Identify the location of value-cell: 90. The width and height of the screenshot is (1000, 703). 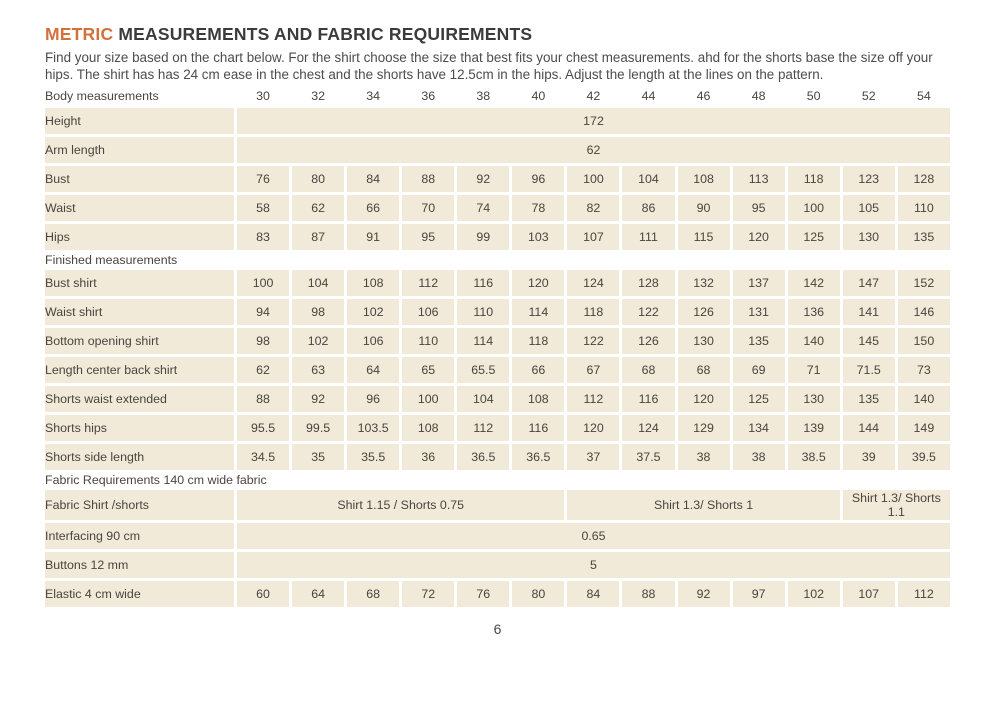
(703, 207).